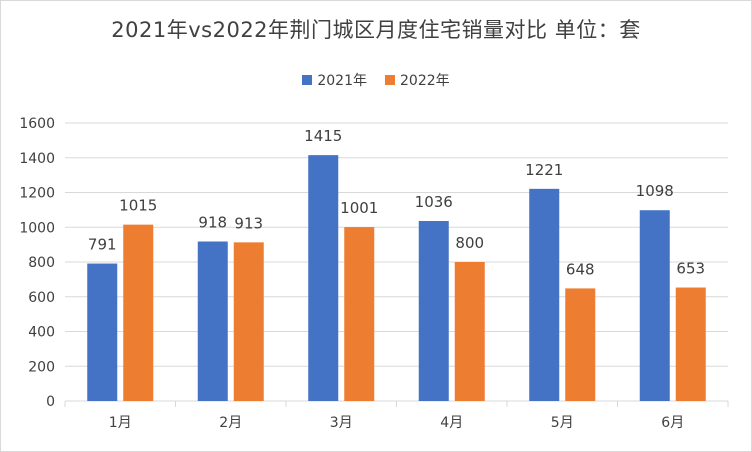 The image size is (752, 452). What do you see at coordinates (37, 124) in the screenshot?
I see `y-tick-label: 1600` at bounding box center [37, 124].